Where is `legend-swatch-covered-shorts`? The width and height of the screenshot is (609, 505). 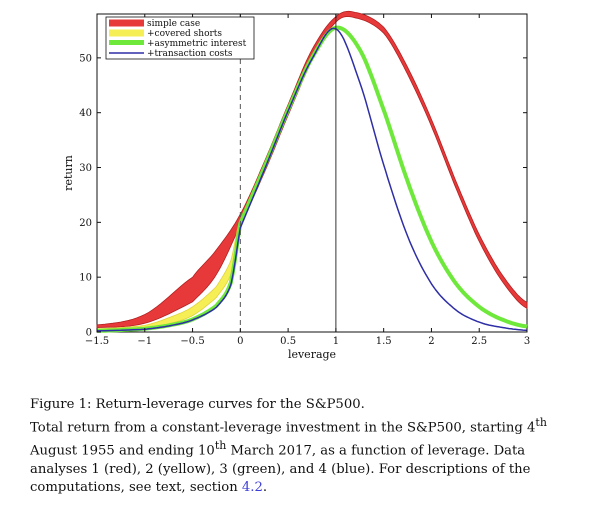
legend-swatch-covered-shorts is located at coordinates (126, 33).